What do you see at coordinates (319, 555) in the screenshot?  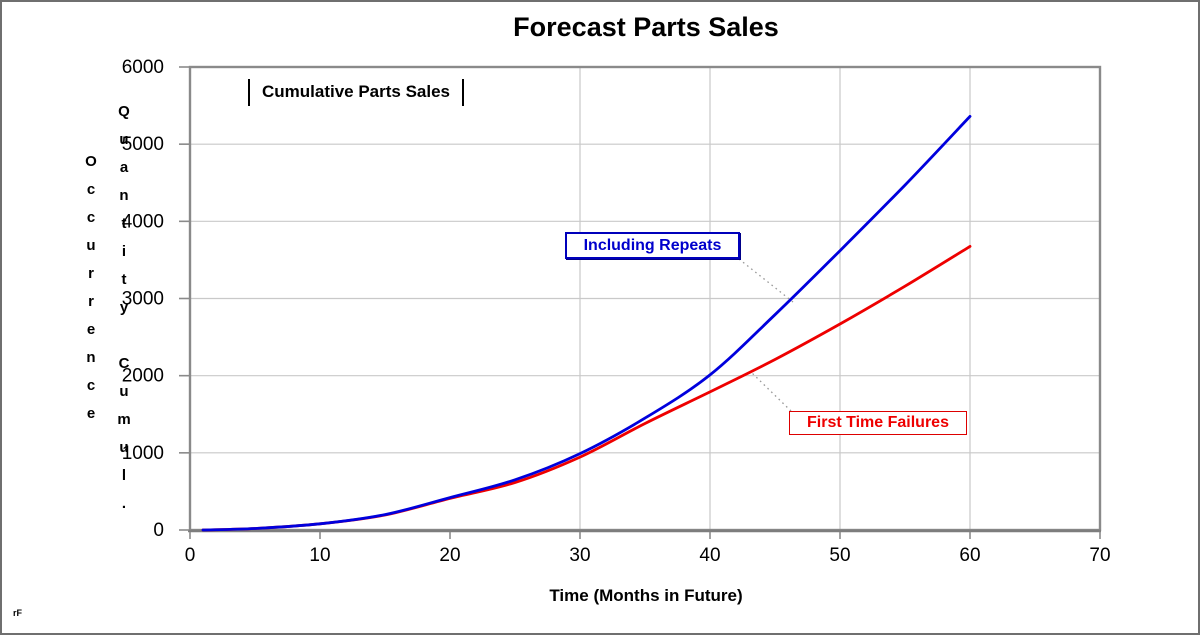 I see `x-tick-label: 10` at bounding box center [319, 555].